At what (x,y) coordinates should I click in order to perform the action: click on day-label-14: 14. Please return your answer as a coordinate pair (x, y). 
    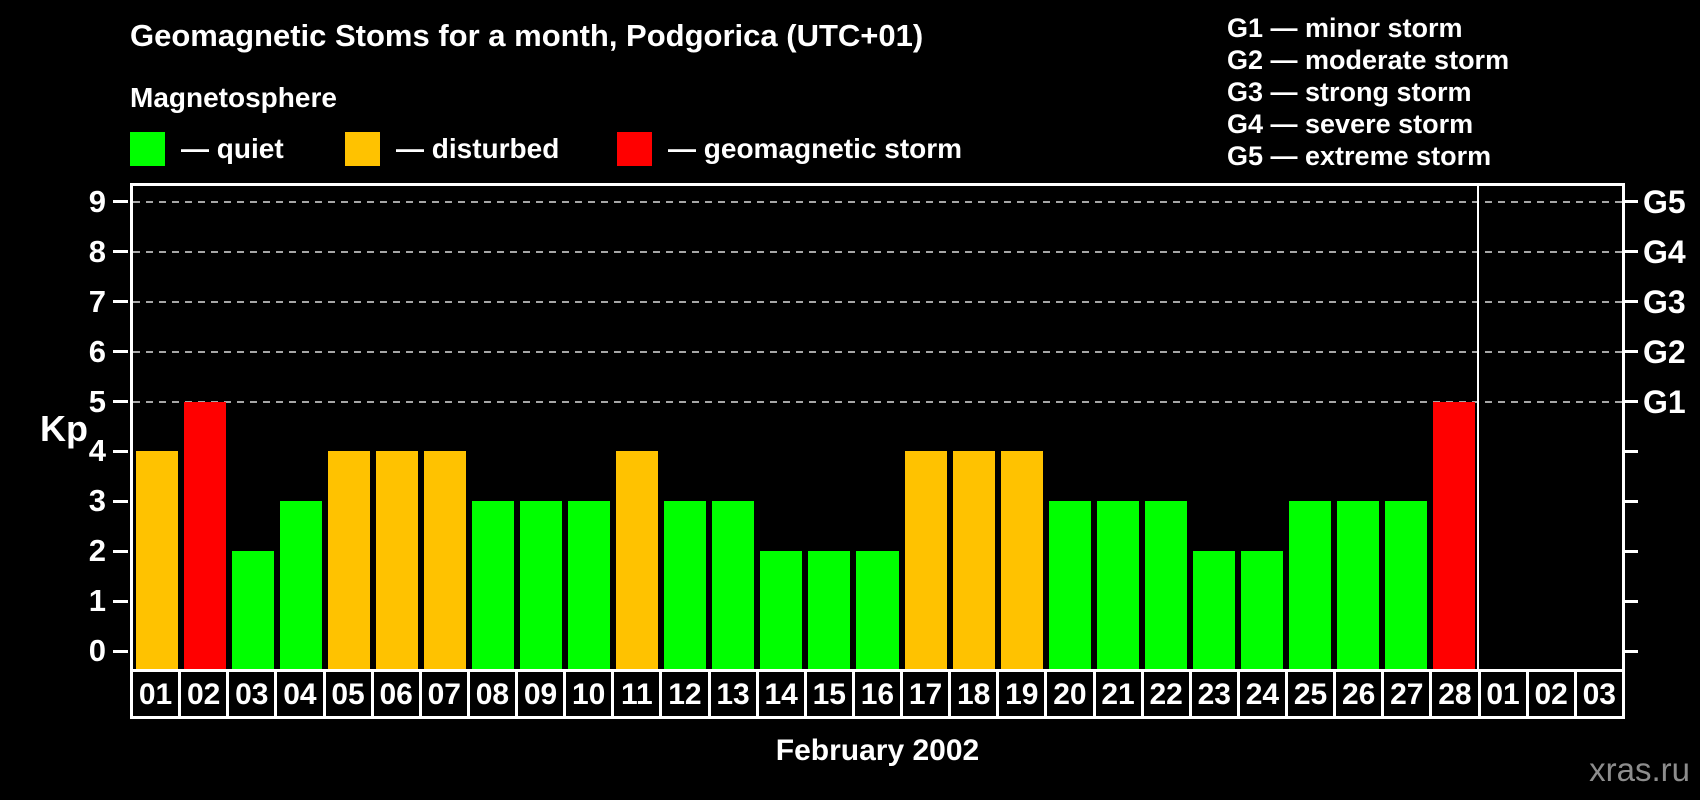
    Looking at the image, I should click on (781, 694).